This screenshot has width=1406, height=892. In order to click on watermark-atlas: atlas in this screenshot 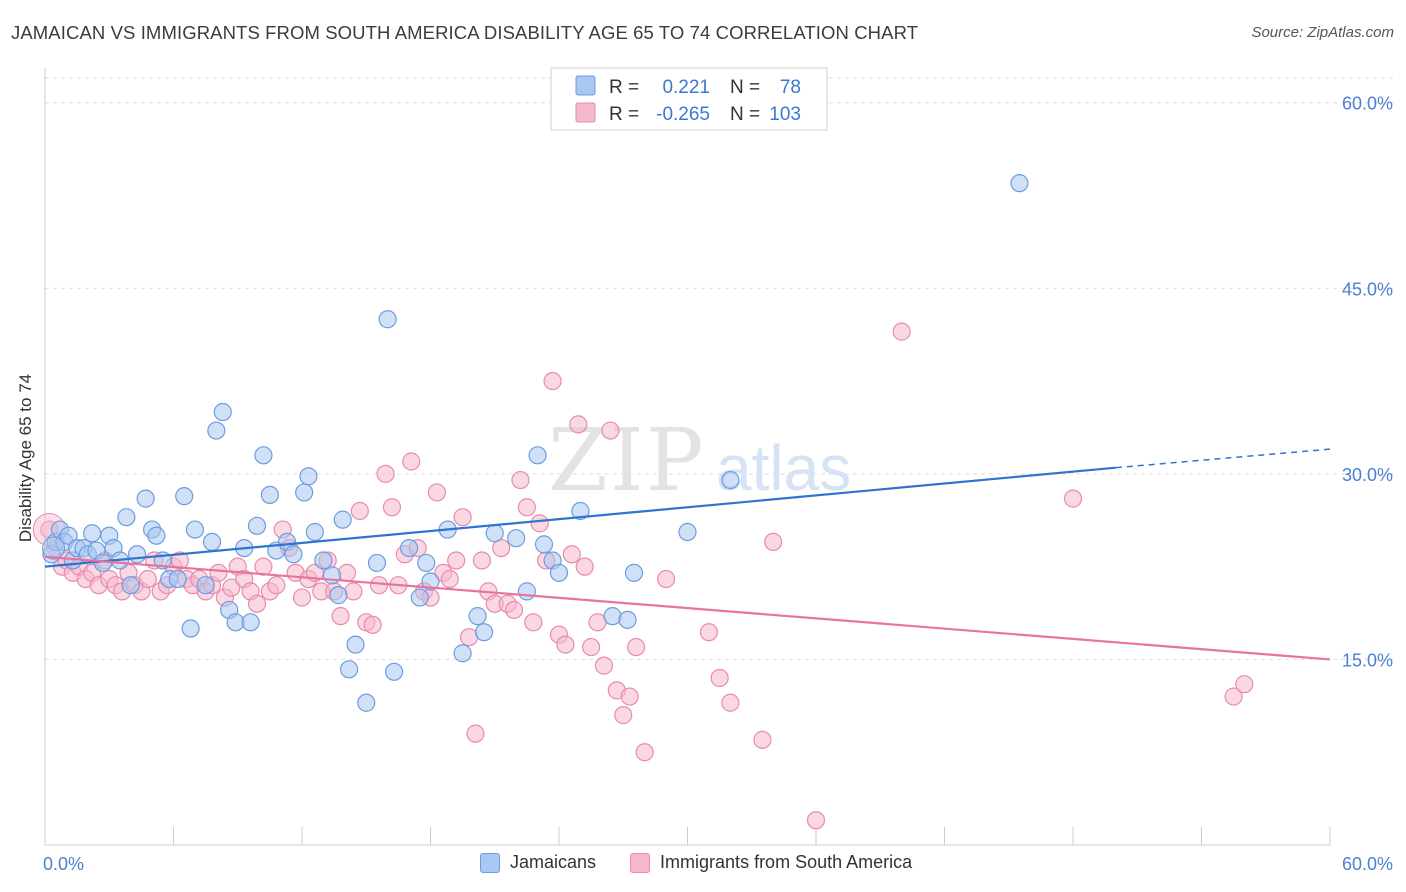, I will do `click(783, 468)`.